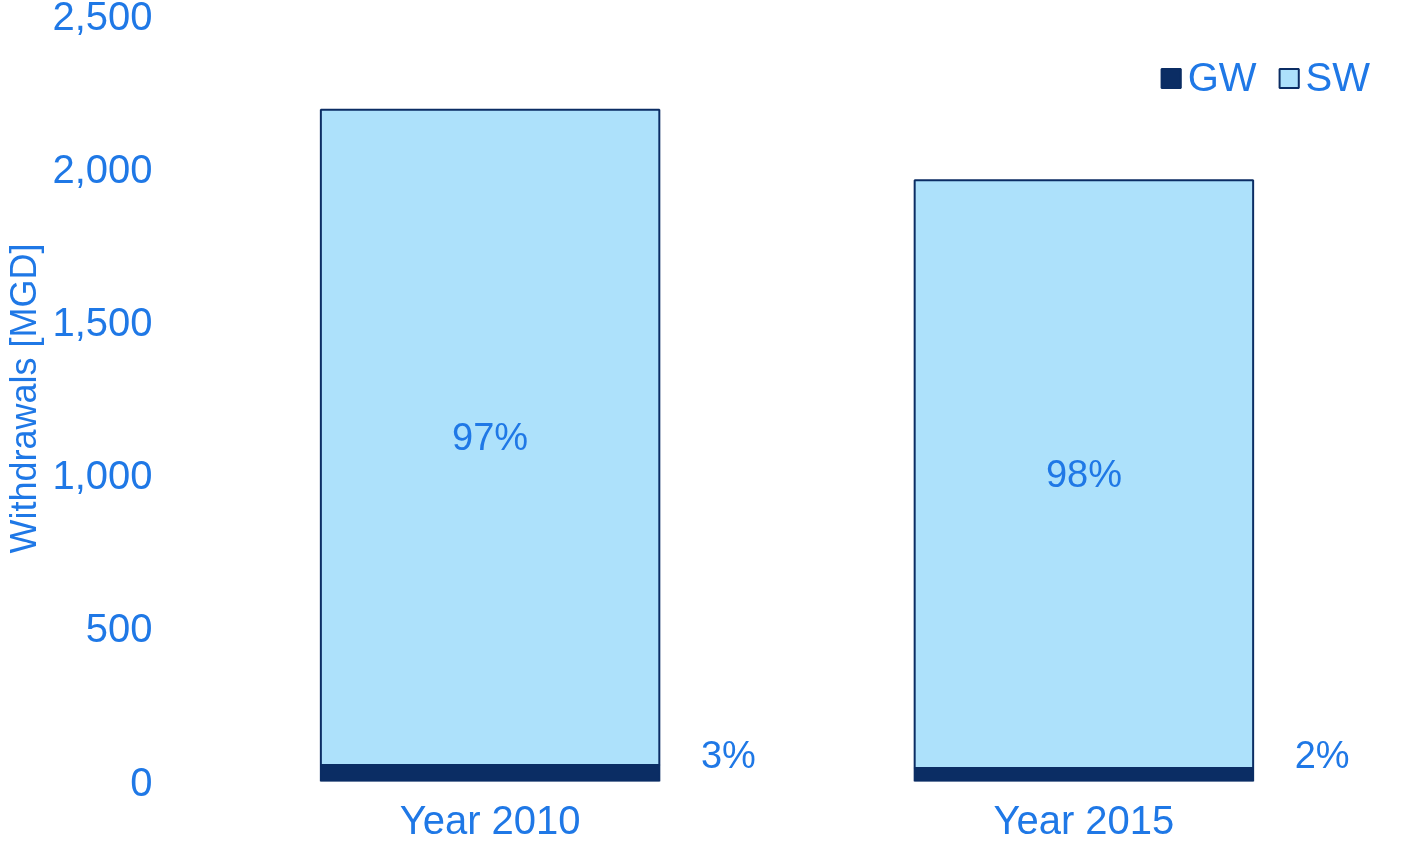  I want to click on annotation: 2%, so click(1322, 754).